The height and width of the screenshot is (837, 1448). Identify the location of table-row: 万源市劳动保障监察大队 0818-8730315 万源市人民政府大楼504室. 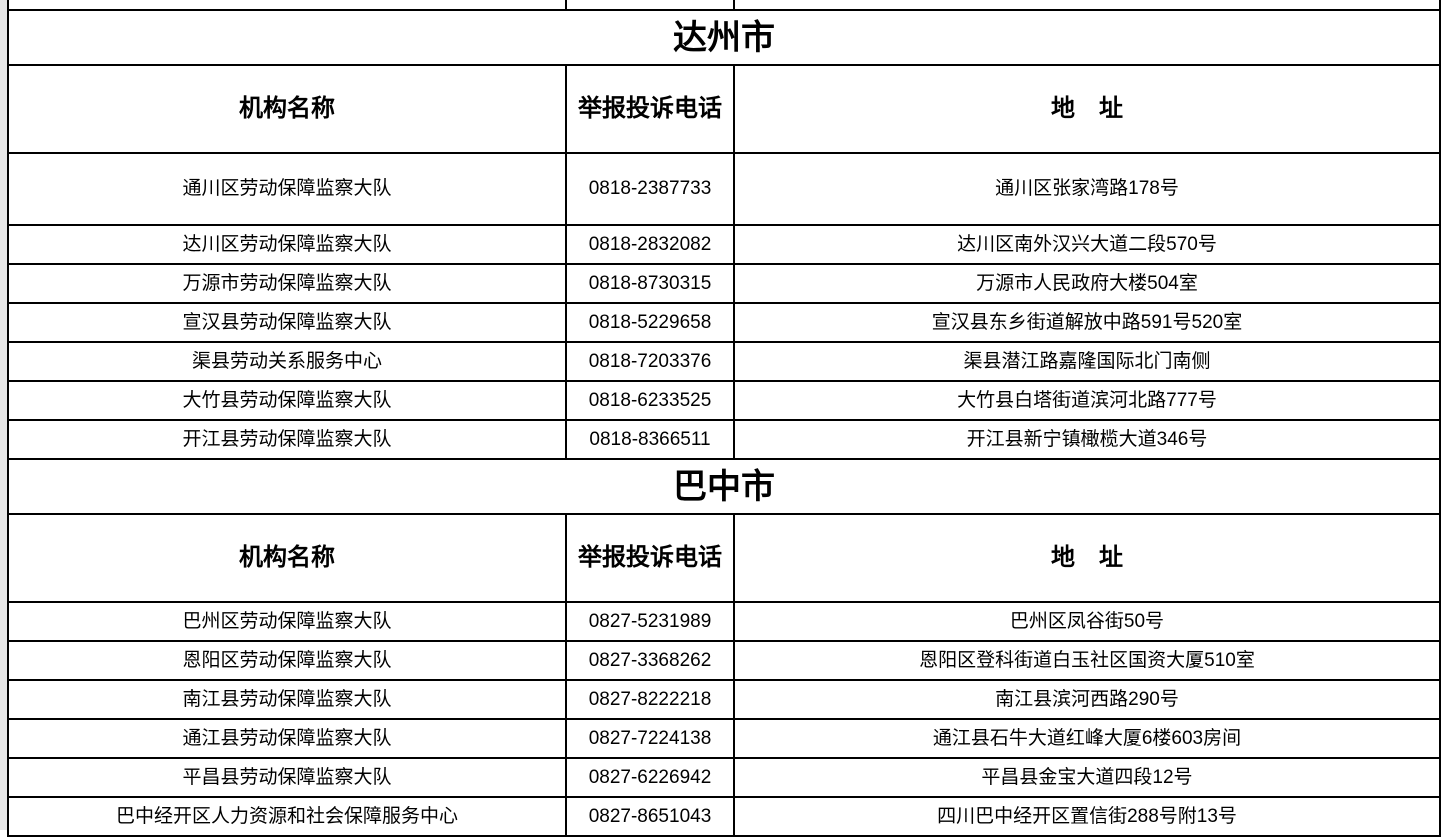
(724, 283).